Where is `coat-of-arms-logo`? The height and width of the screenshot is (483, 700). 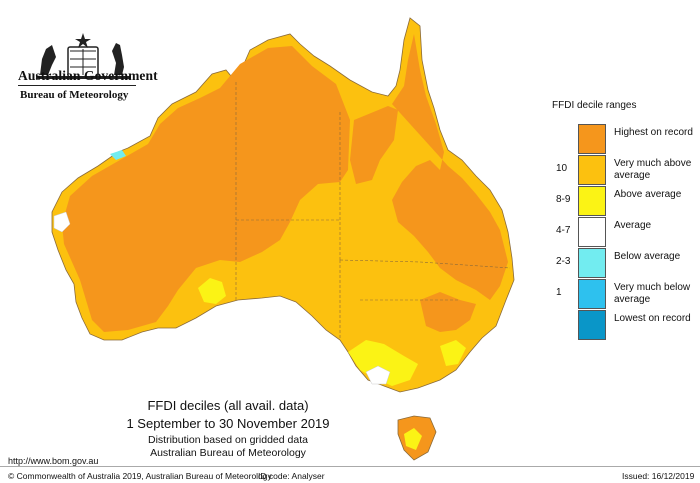
coat-of-arms-logo is located at coordinates (83, 56).